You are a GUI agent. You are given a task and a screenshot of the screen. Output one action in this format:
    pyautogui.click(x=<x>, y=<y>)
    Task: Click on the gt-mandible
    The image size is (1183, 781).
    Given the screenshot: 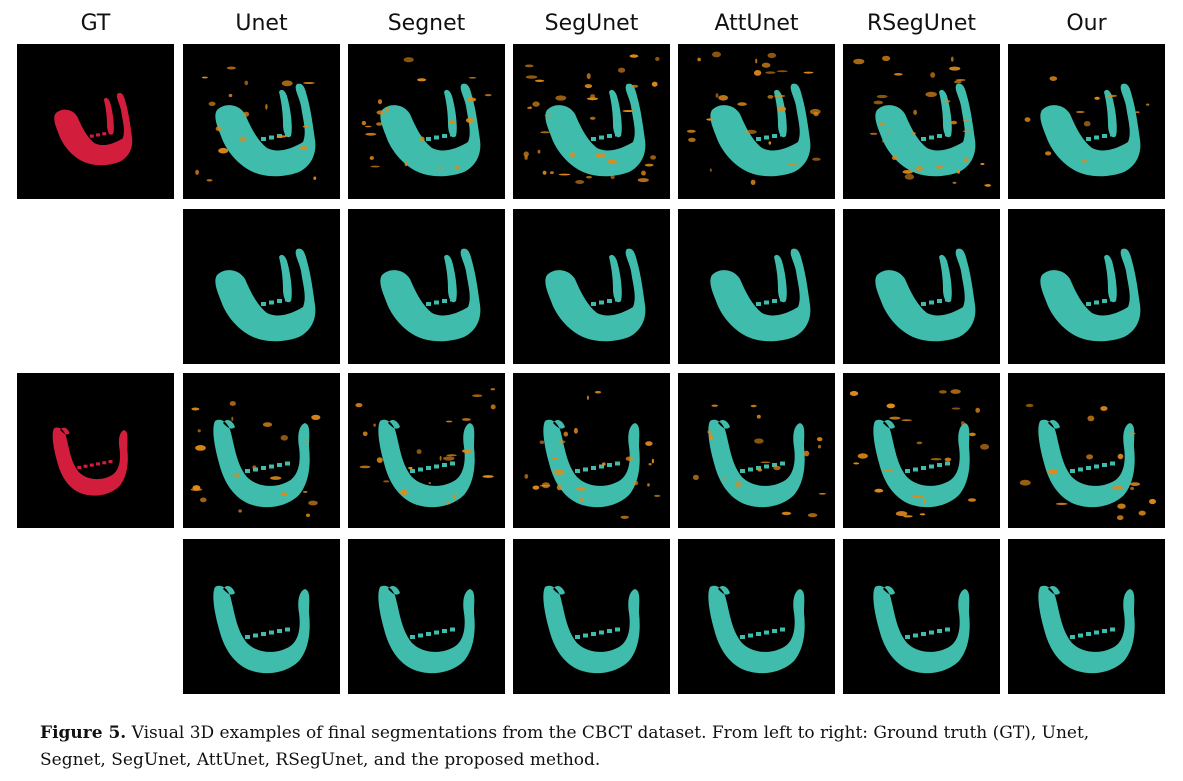 What is the action you would take?
    pyautogui.click(x=93, y=129)
    